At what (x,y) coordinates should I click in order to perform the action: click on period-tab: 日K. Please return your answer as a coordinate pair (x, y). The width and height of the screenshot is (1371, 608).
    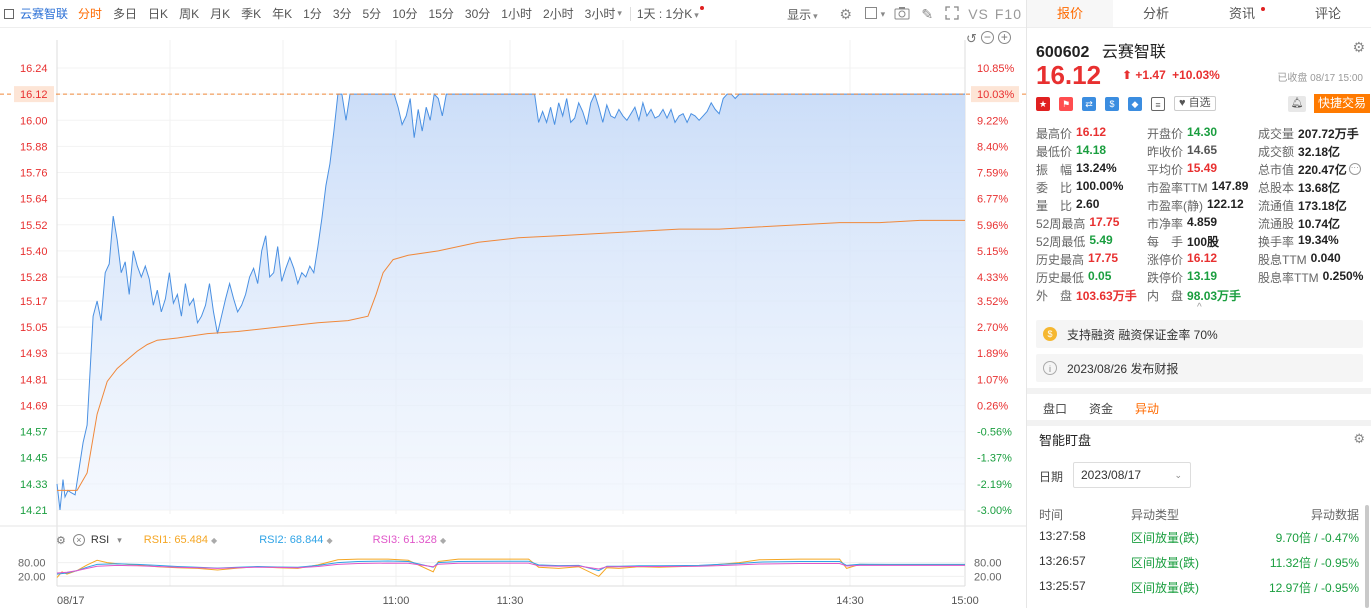
    Looking at the image, I should click on (158, 14).